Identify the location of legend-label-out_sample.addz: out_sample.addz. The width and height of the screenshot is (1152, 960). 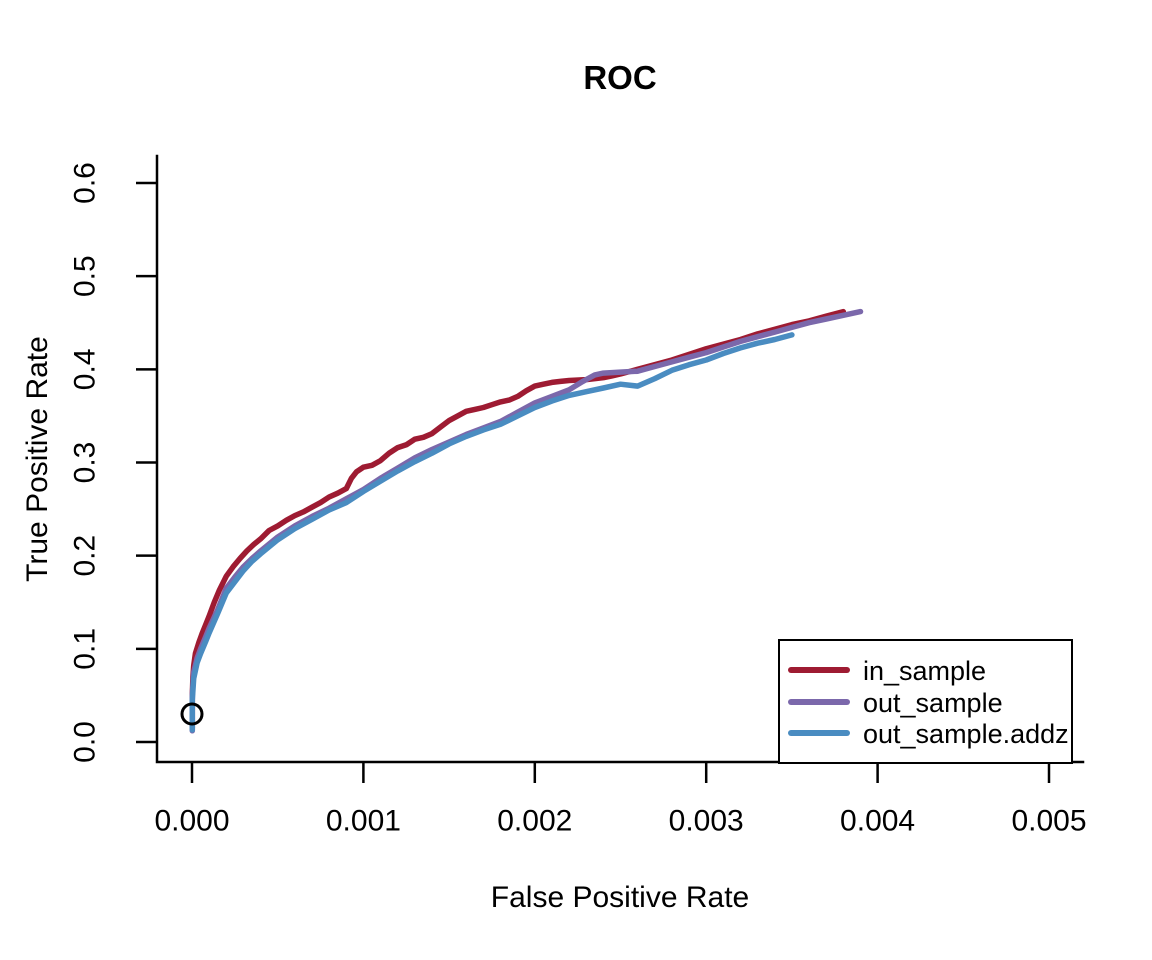
(966, 734).